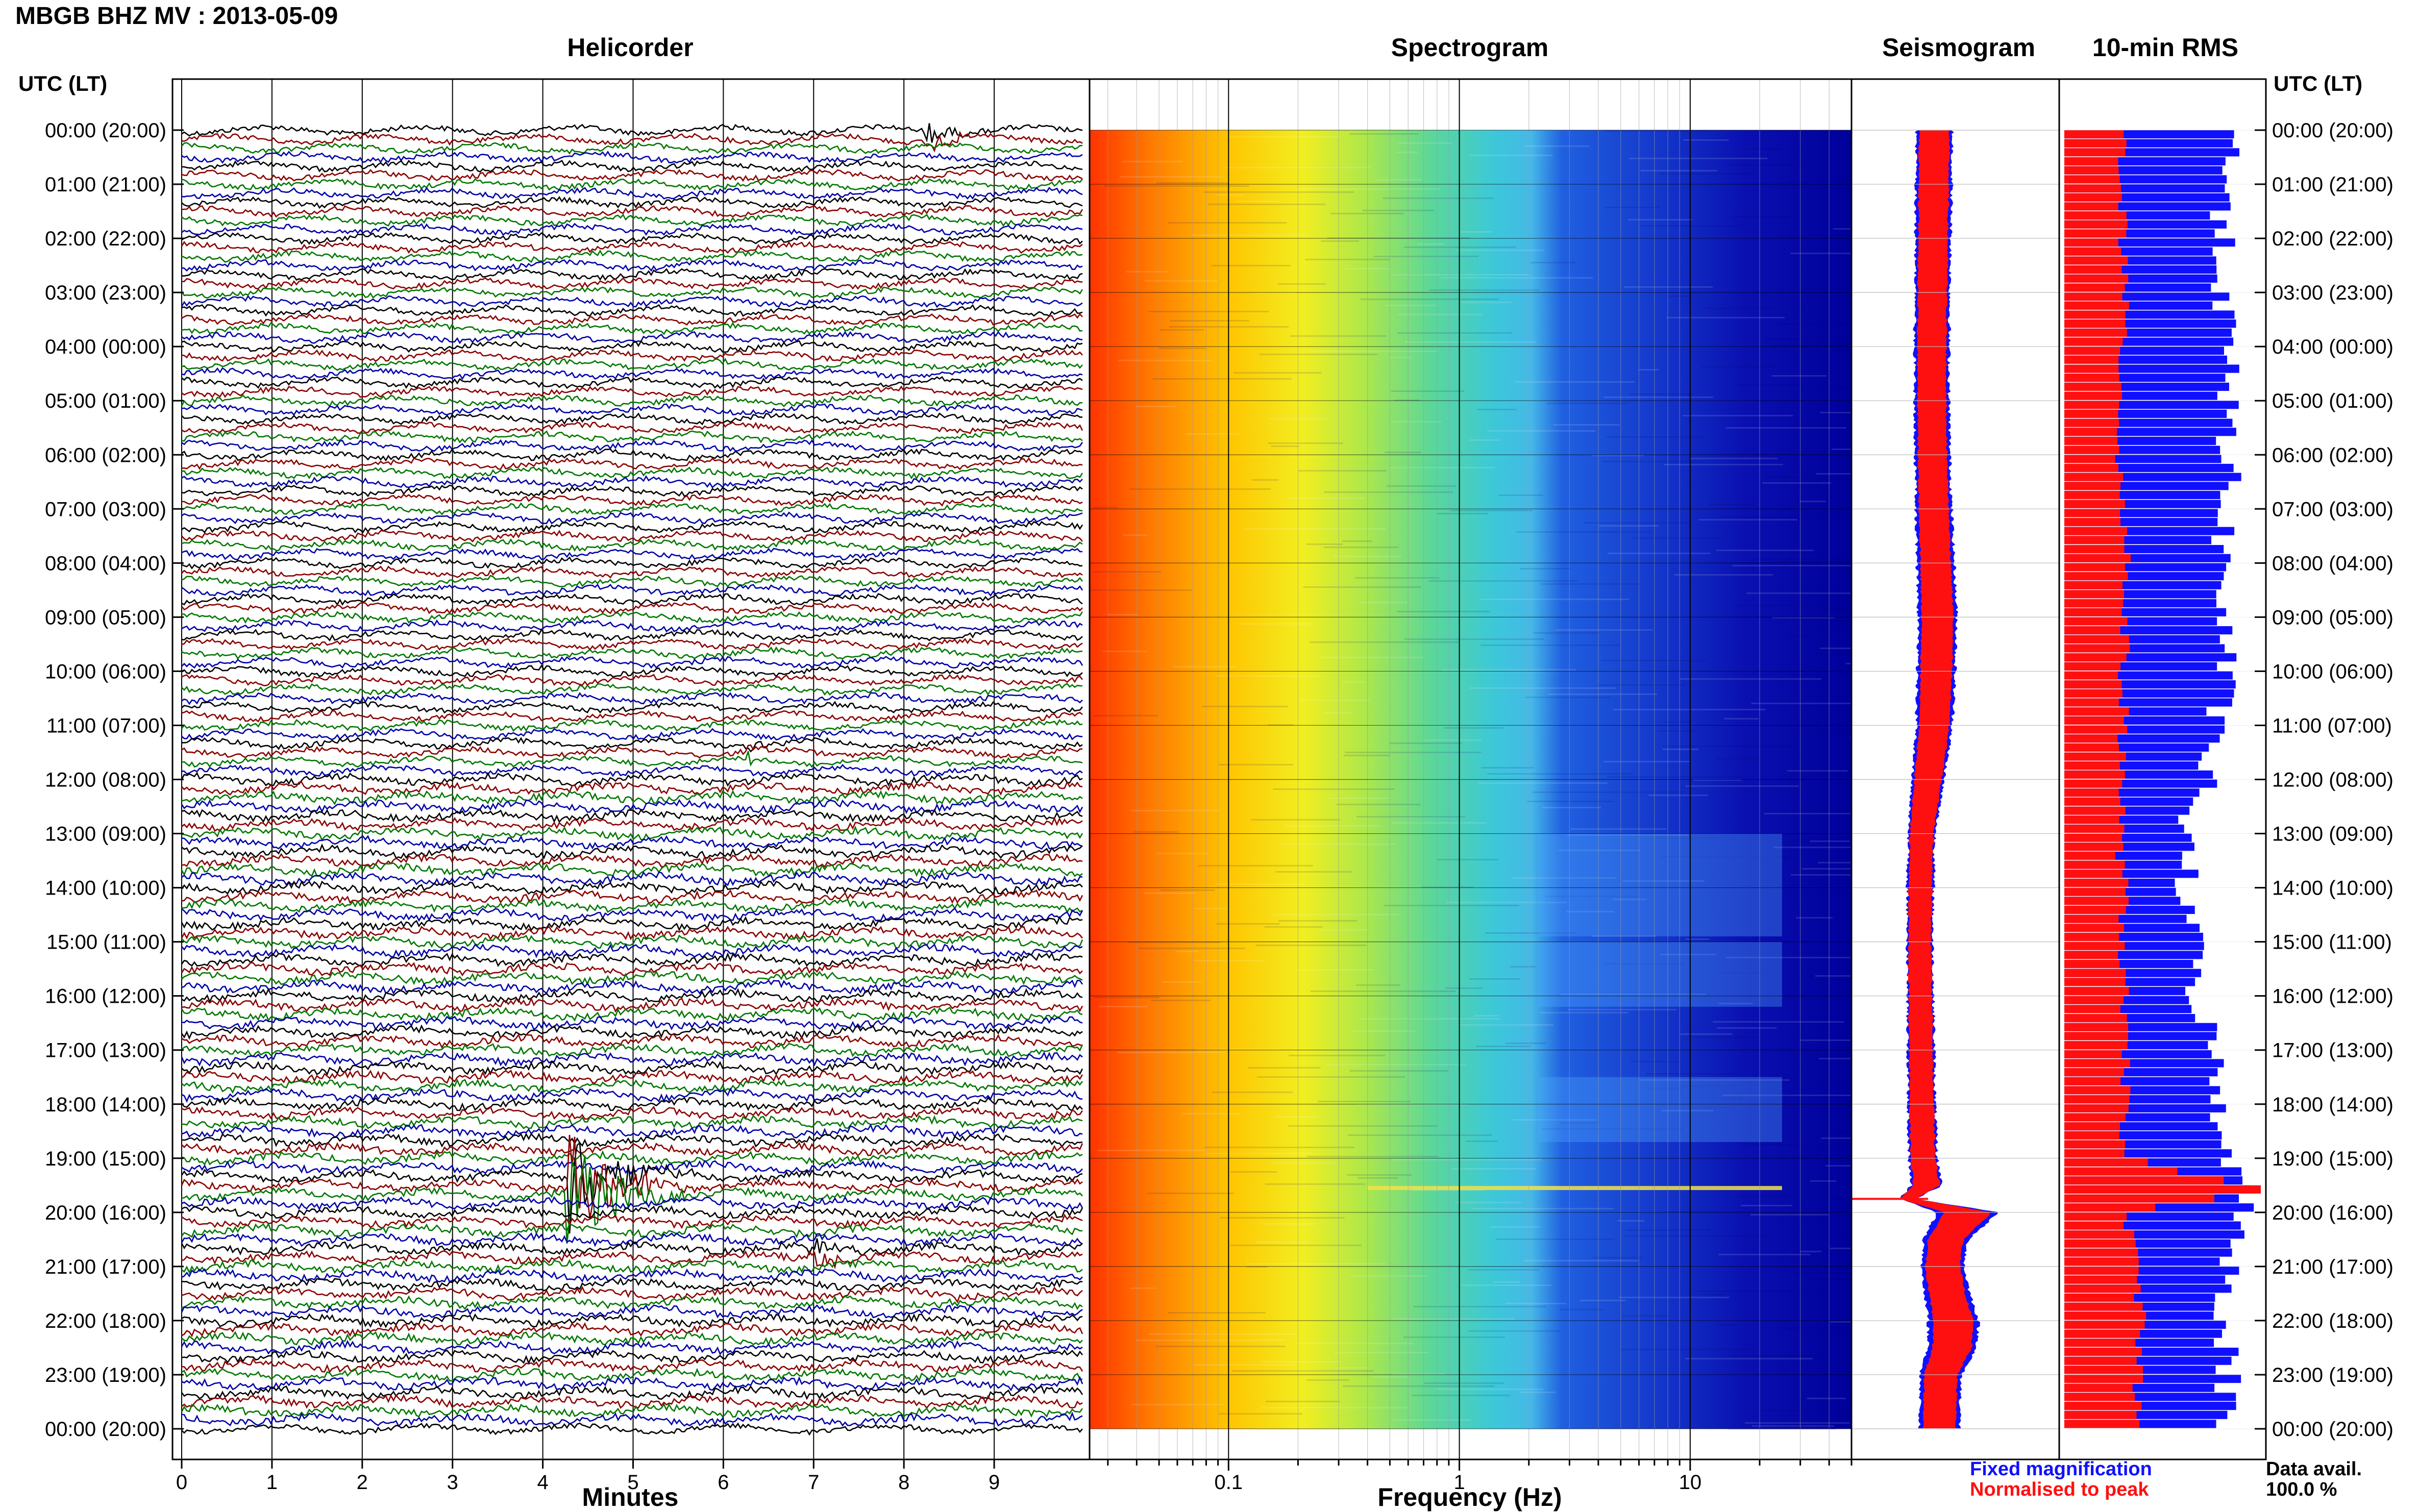 Image resolution: width=2419 pixels, height=1512 pixels. What do you see at coordinates (813, 1482) in the screenshot?
I see `helicorder-x-tick-label: 7` at bounding box center [813, 1482].